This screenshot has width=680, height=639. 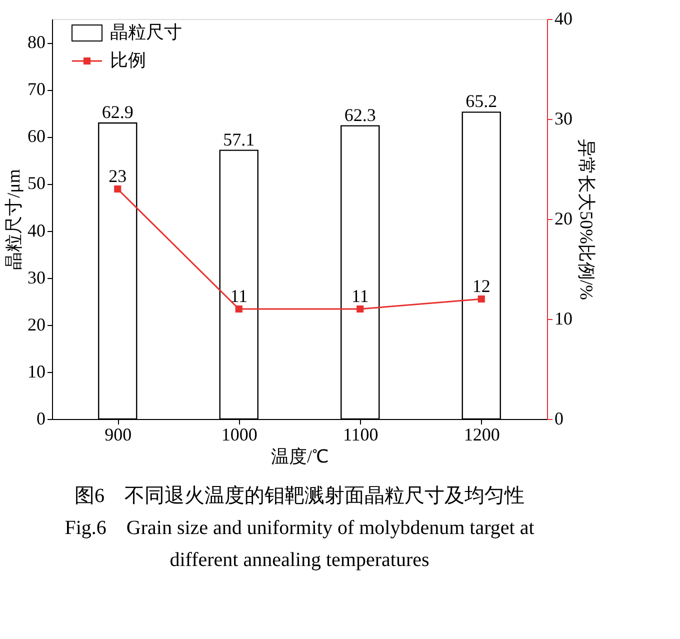 I want to click on caption: 图6 不同退火温度的钼靶溅射面晶粒尺寸及均匀性, so click(x=299, y=496).